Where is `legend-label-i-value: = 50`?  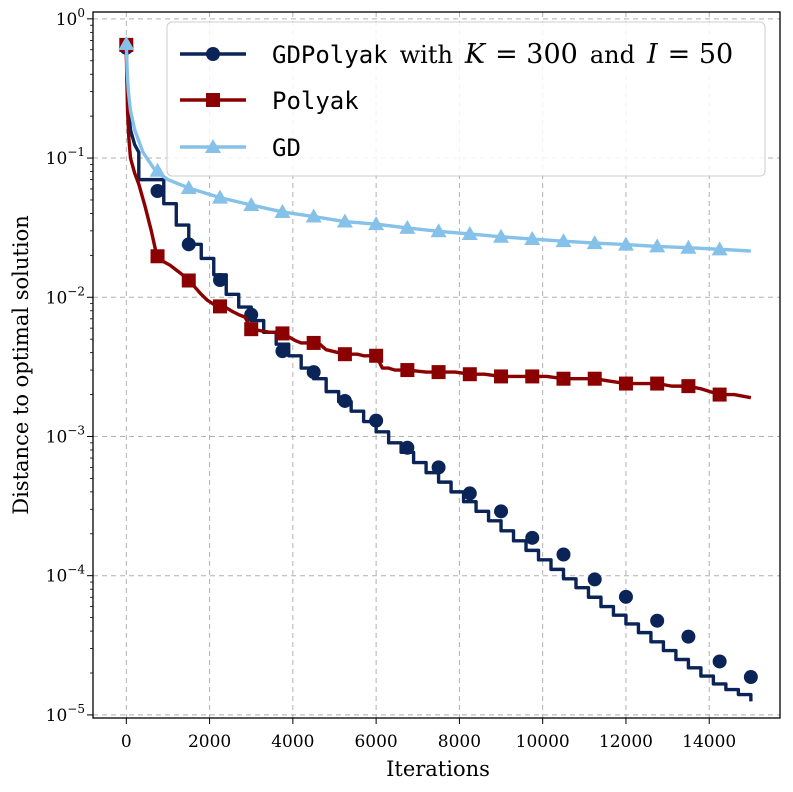
legend-label-i-value: = 50 is located at coordinates (701, 54).